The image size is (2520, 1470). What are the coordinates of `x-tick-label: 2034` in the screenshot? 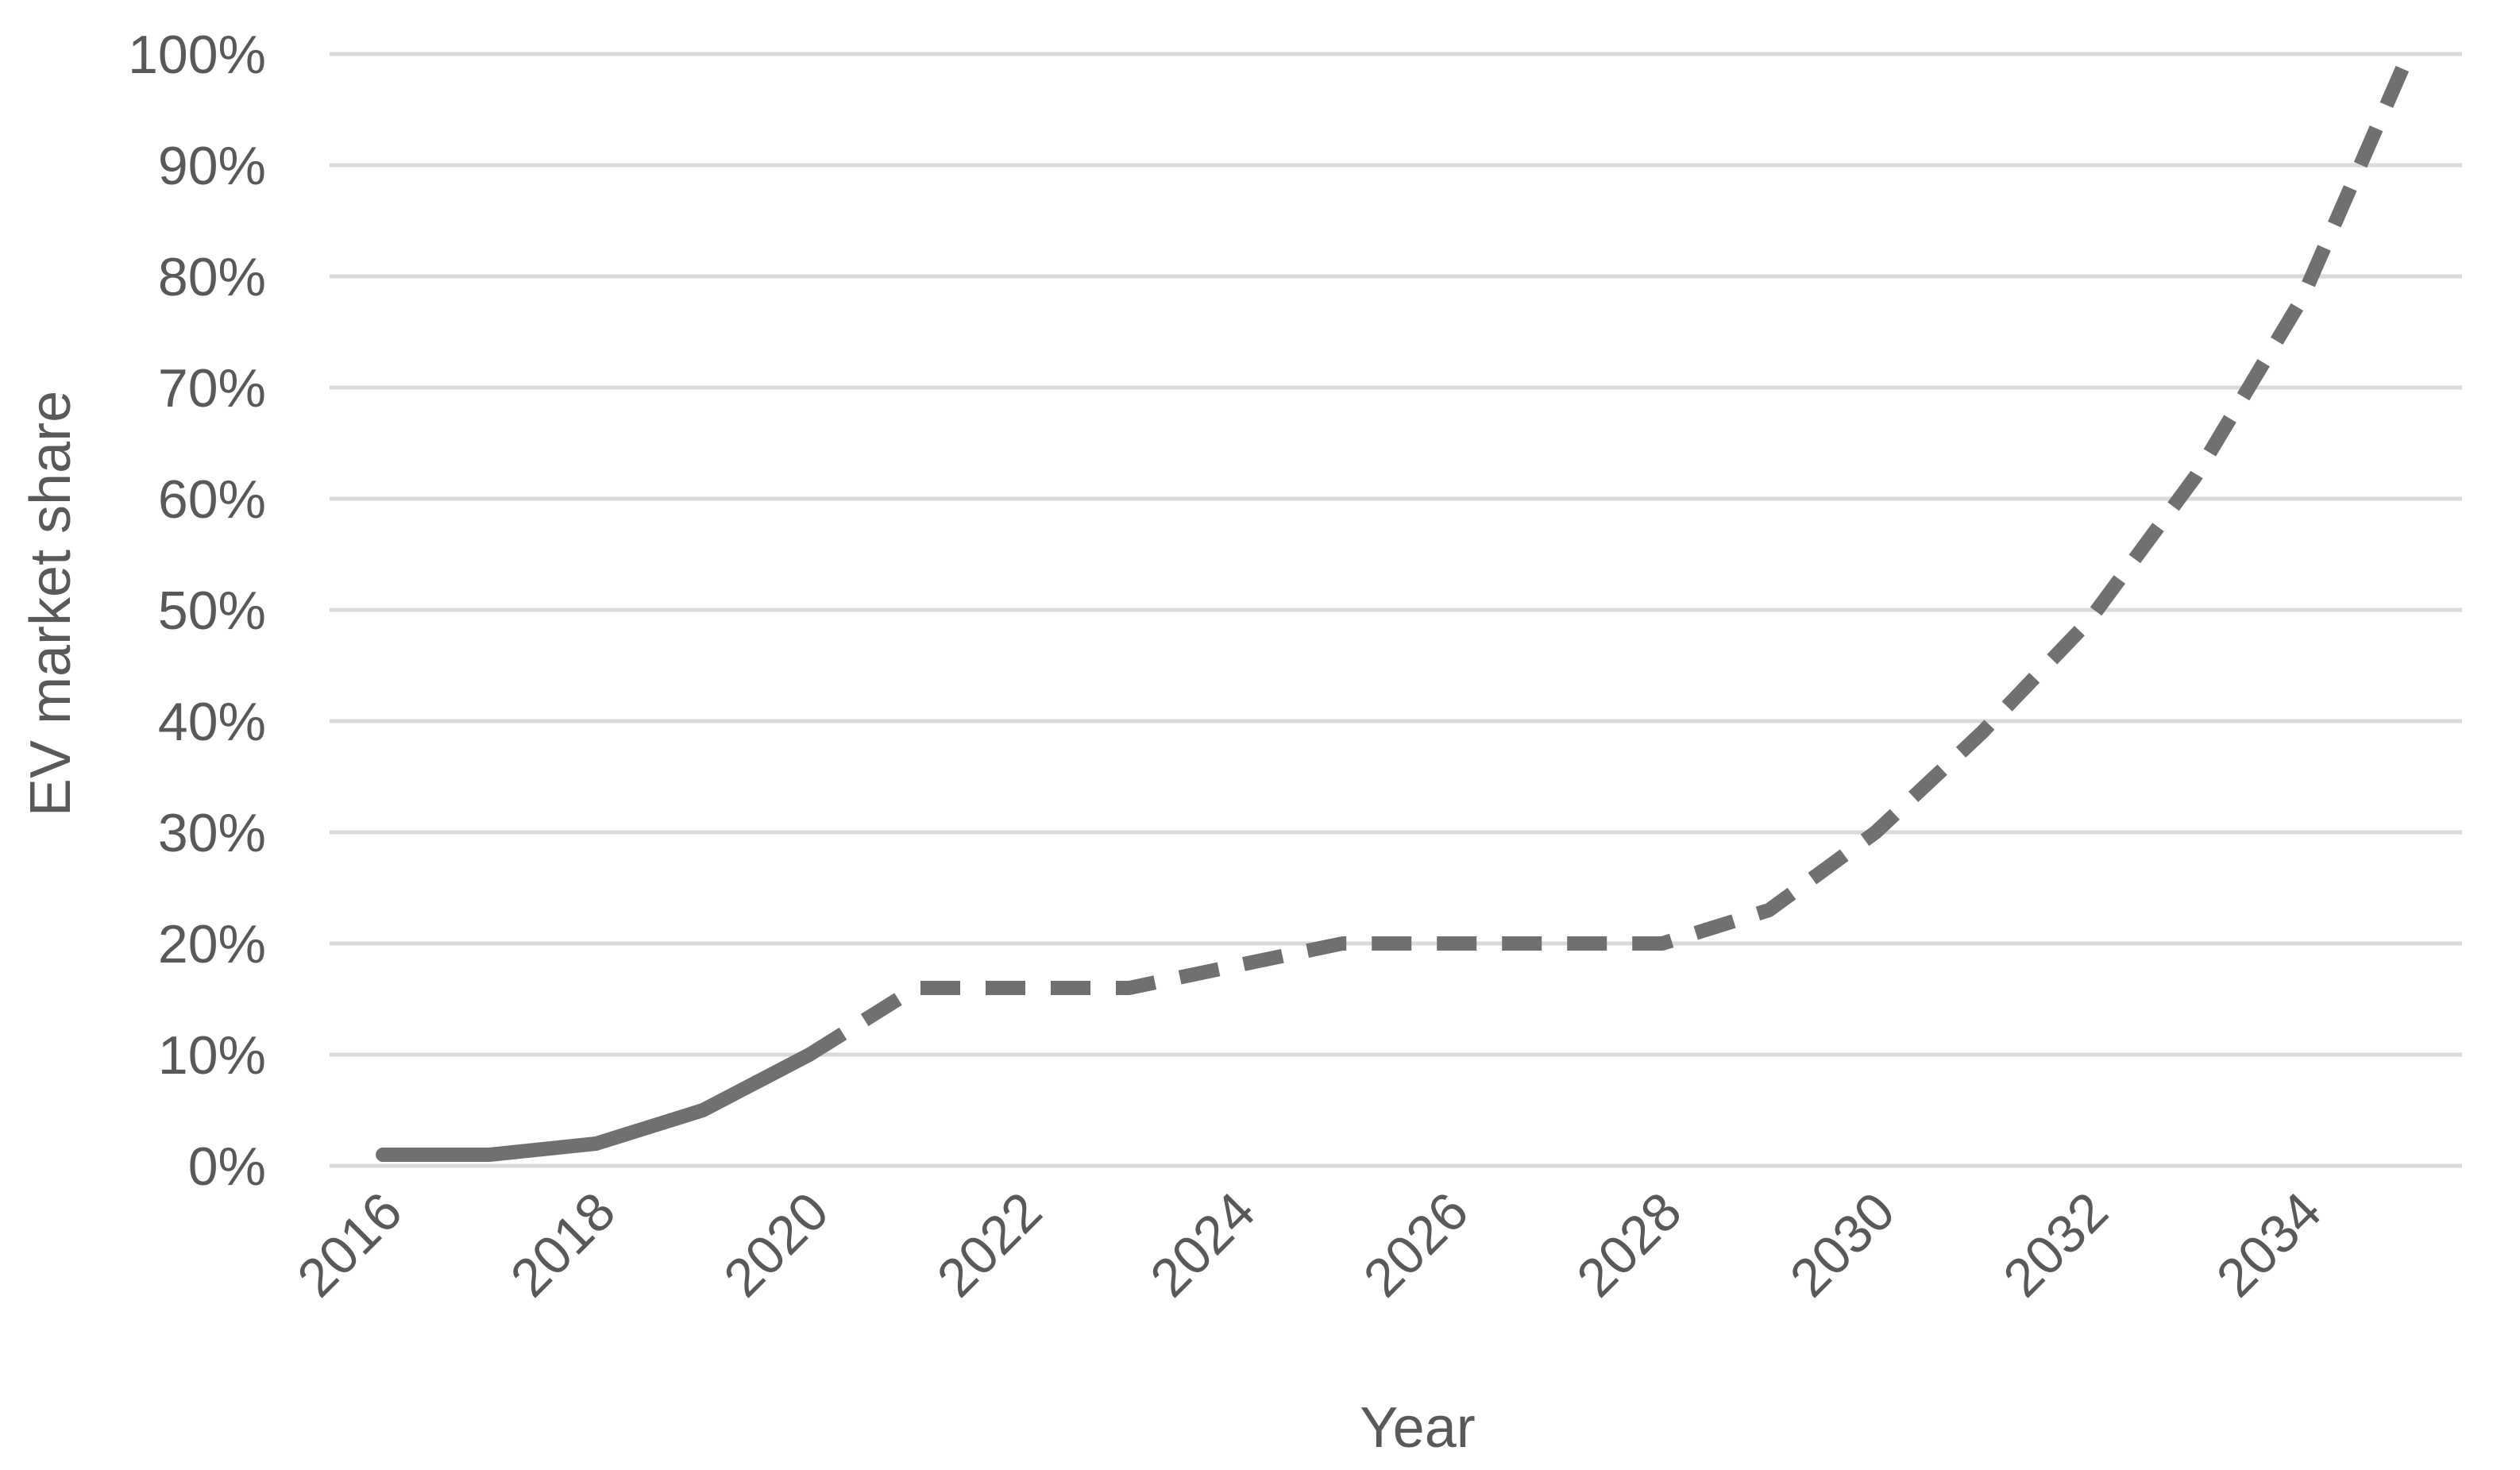 It's located at (2269, 1245).